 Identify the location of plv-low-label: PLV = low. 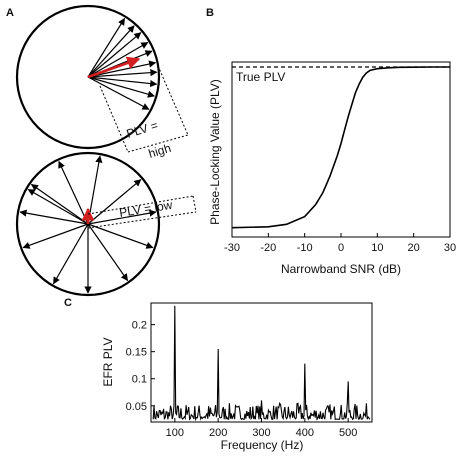
(145, 209).